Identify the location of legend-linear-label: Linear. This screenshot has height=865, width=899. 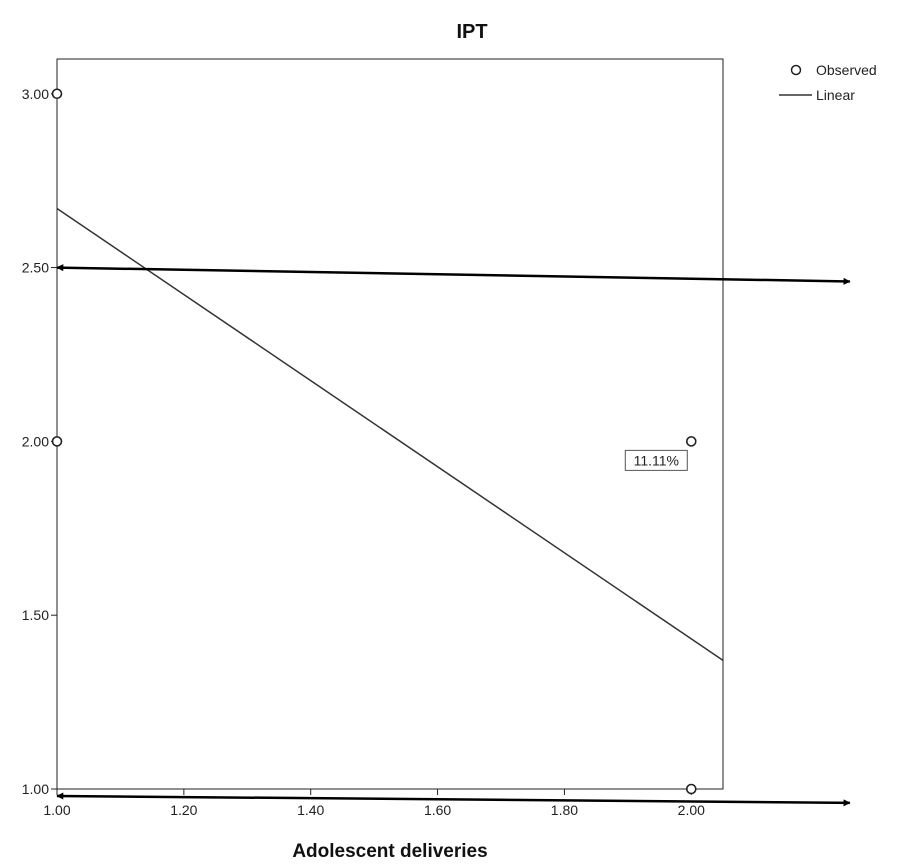
(835, 95).